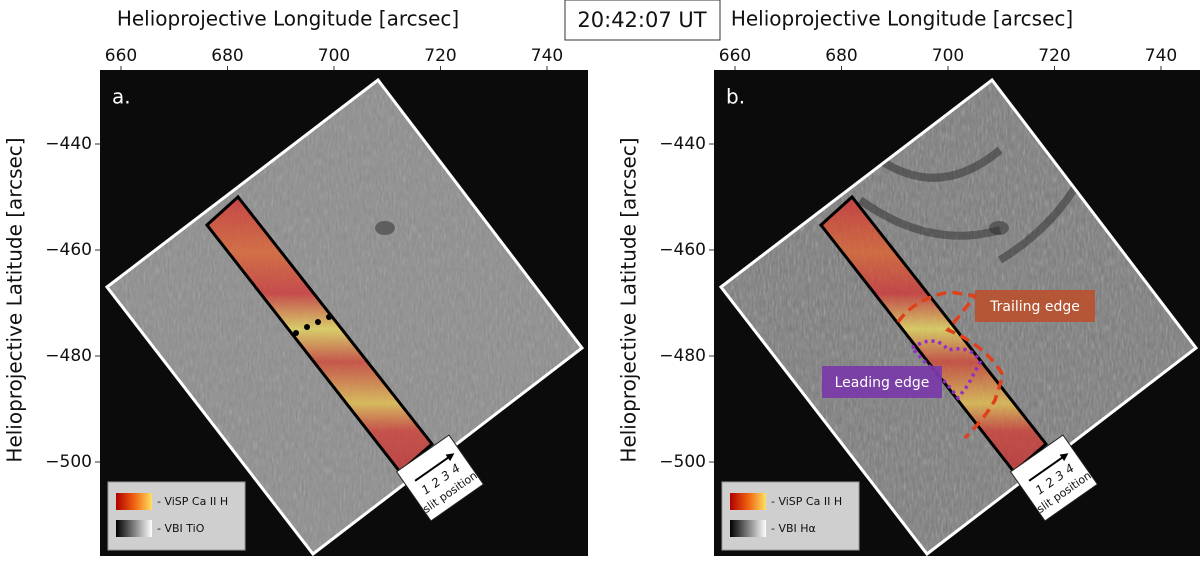  I want to click on time-label: 20:42:07 UT, so click(641, 20).